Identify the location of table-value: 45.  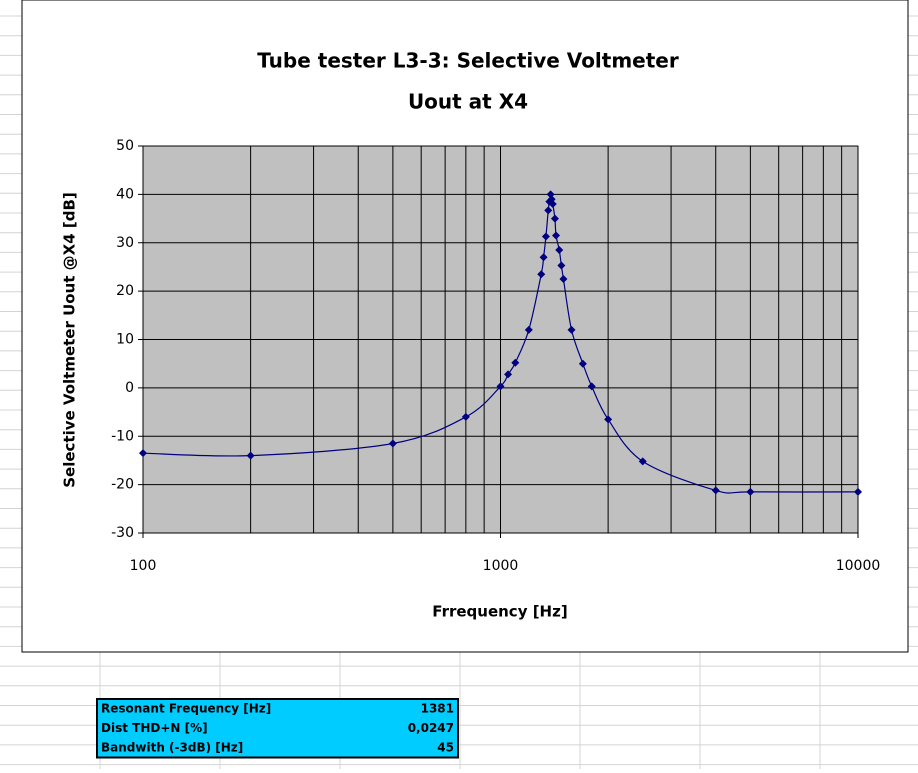
(445, 747).